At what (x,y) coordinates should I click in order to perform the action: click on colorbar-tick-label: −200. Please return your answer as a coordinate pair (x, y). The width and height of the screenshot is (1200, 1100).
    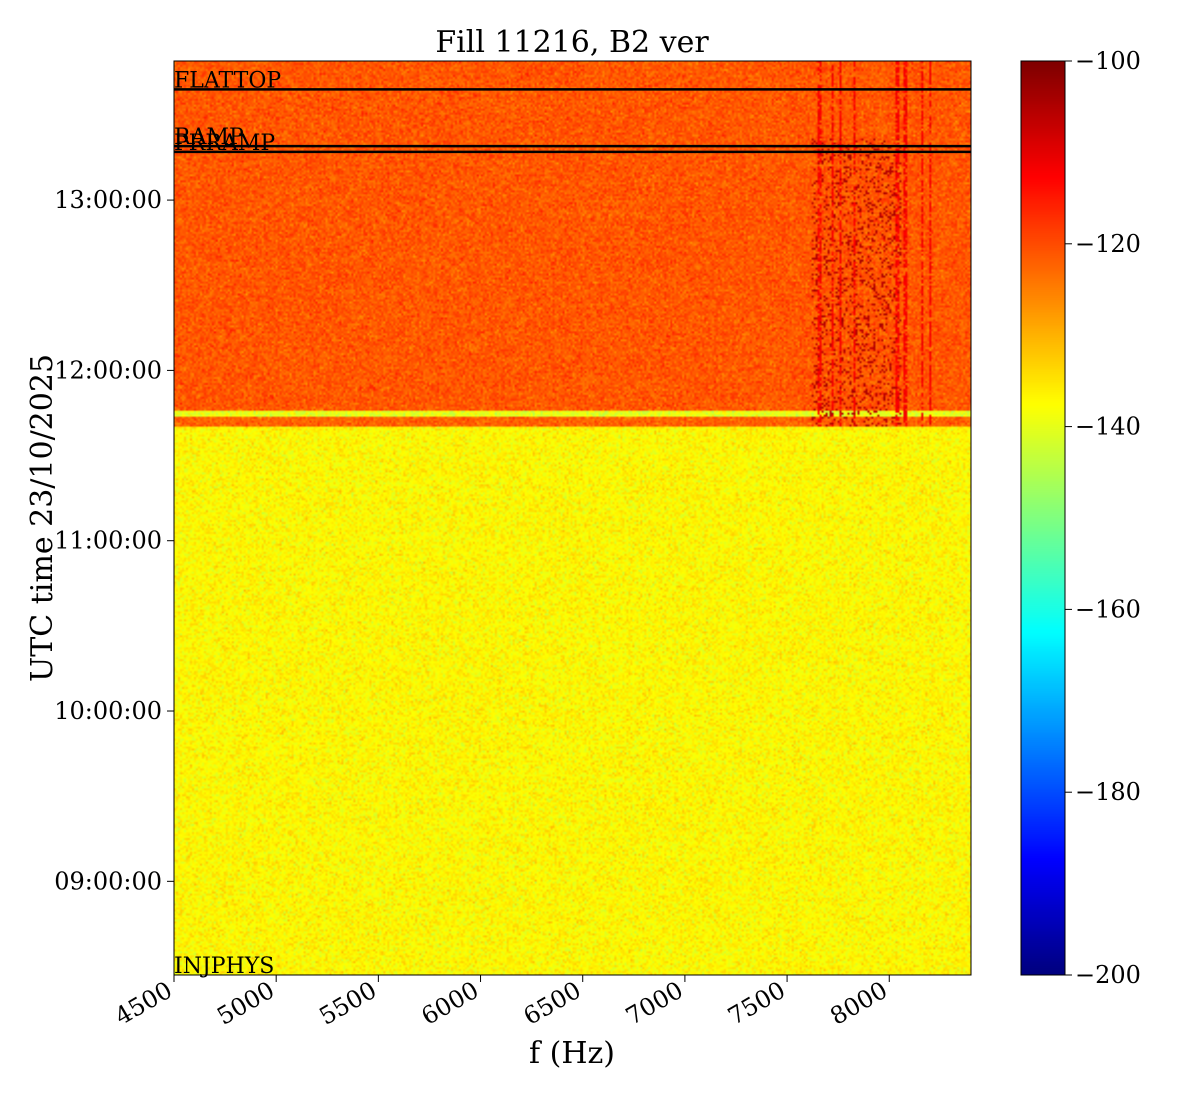
    Looking at the image, I should click on (1108, 975).